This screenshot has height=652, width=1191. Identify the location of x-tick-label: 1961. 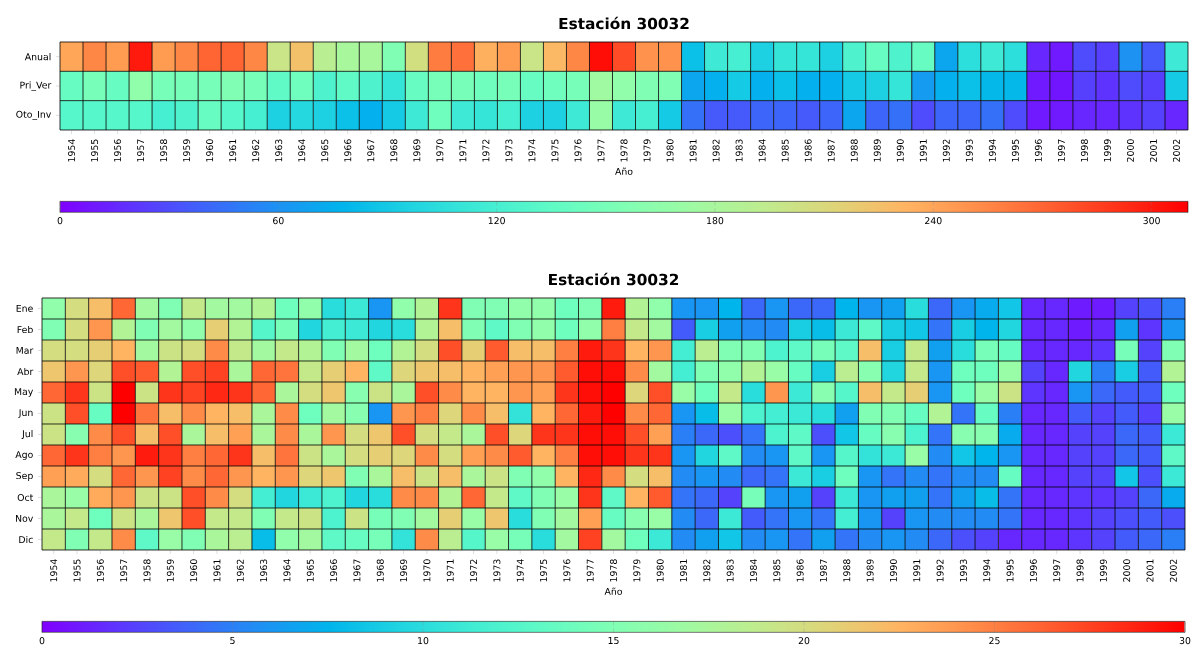
(233, 150).